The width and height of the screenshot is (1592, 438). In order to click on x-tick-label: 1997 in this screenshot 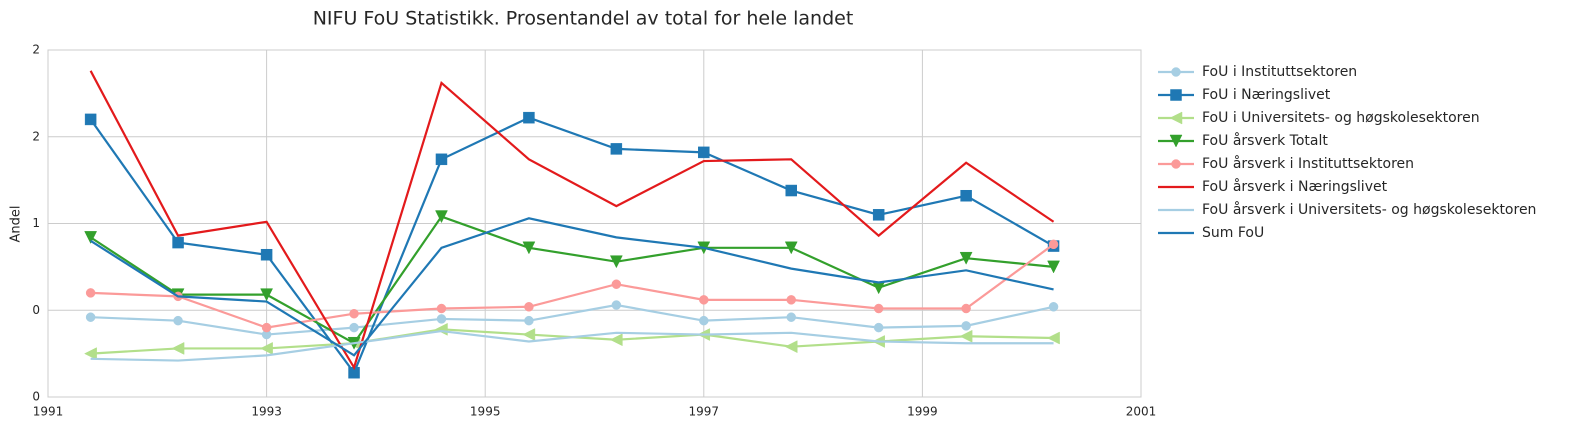, I will do `click(704, 412)`.